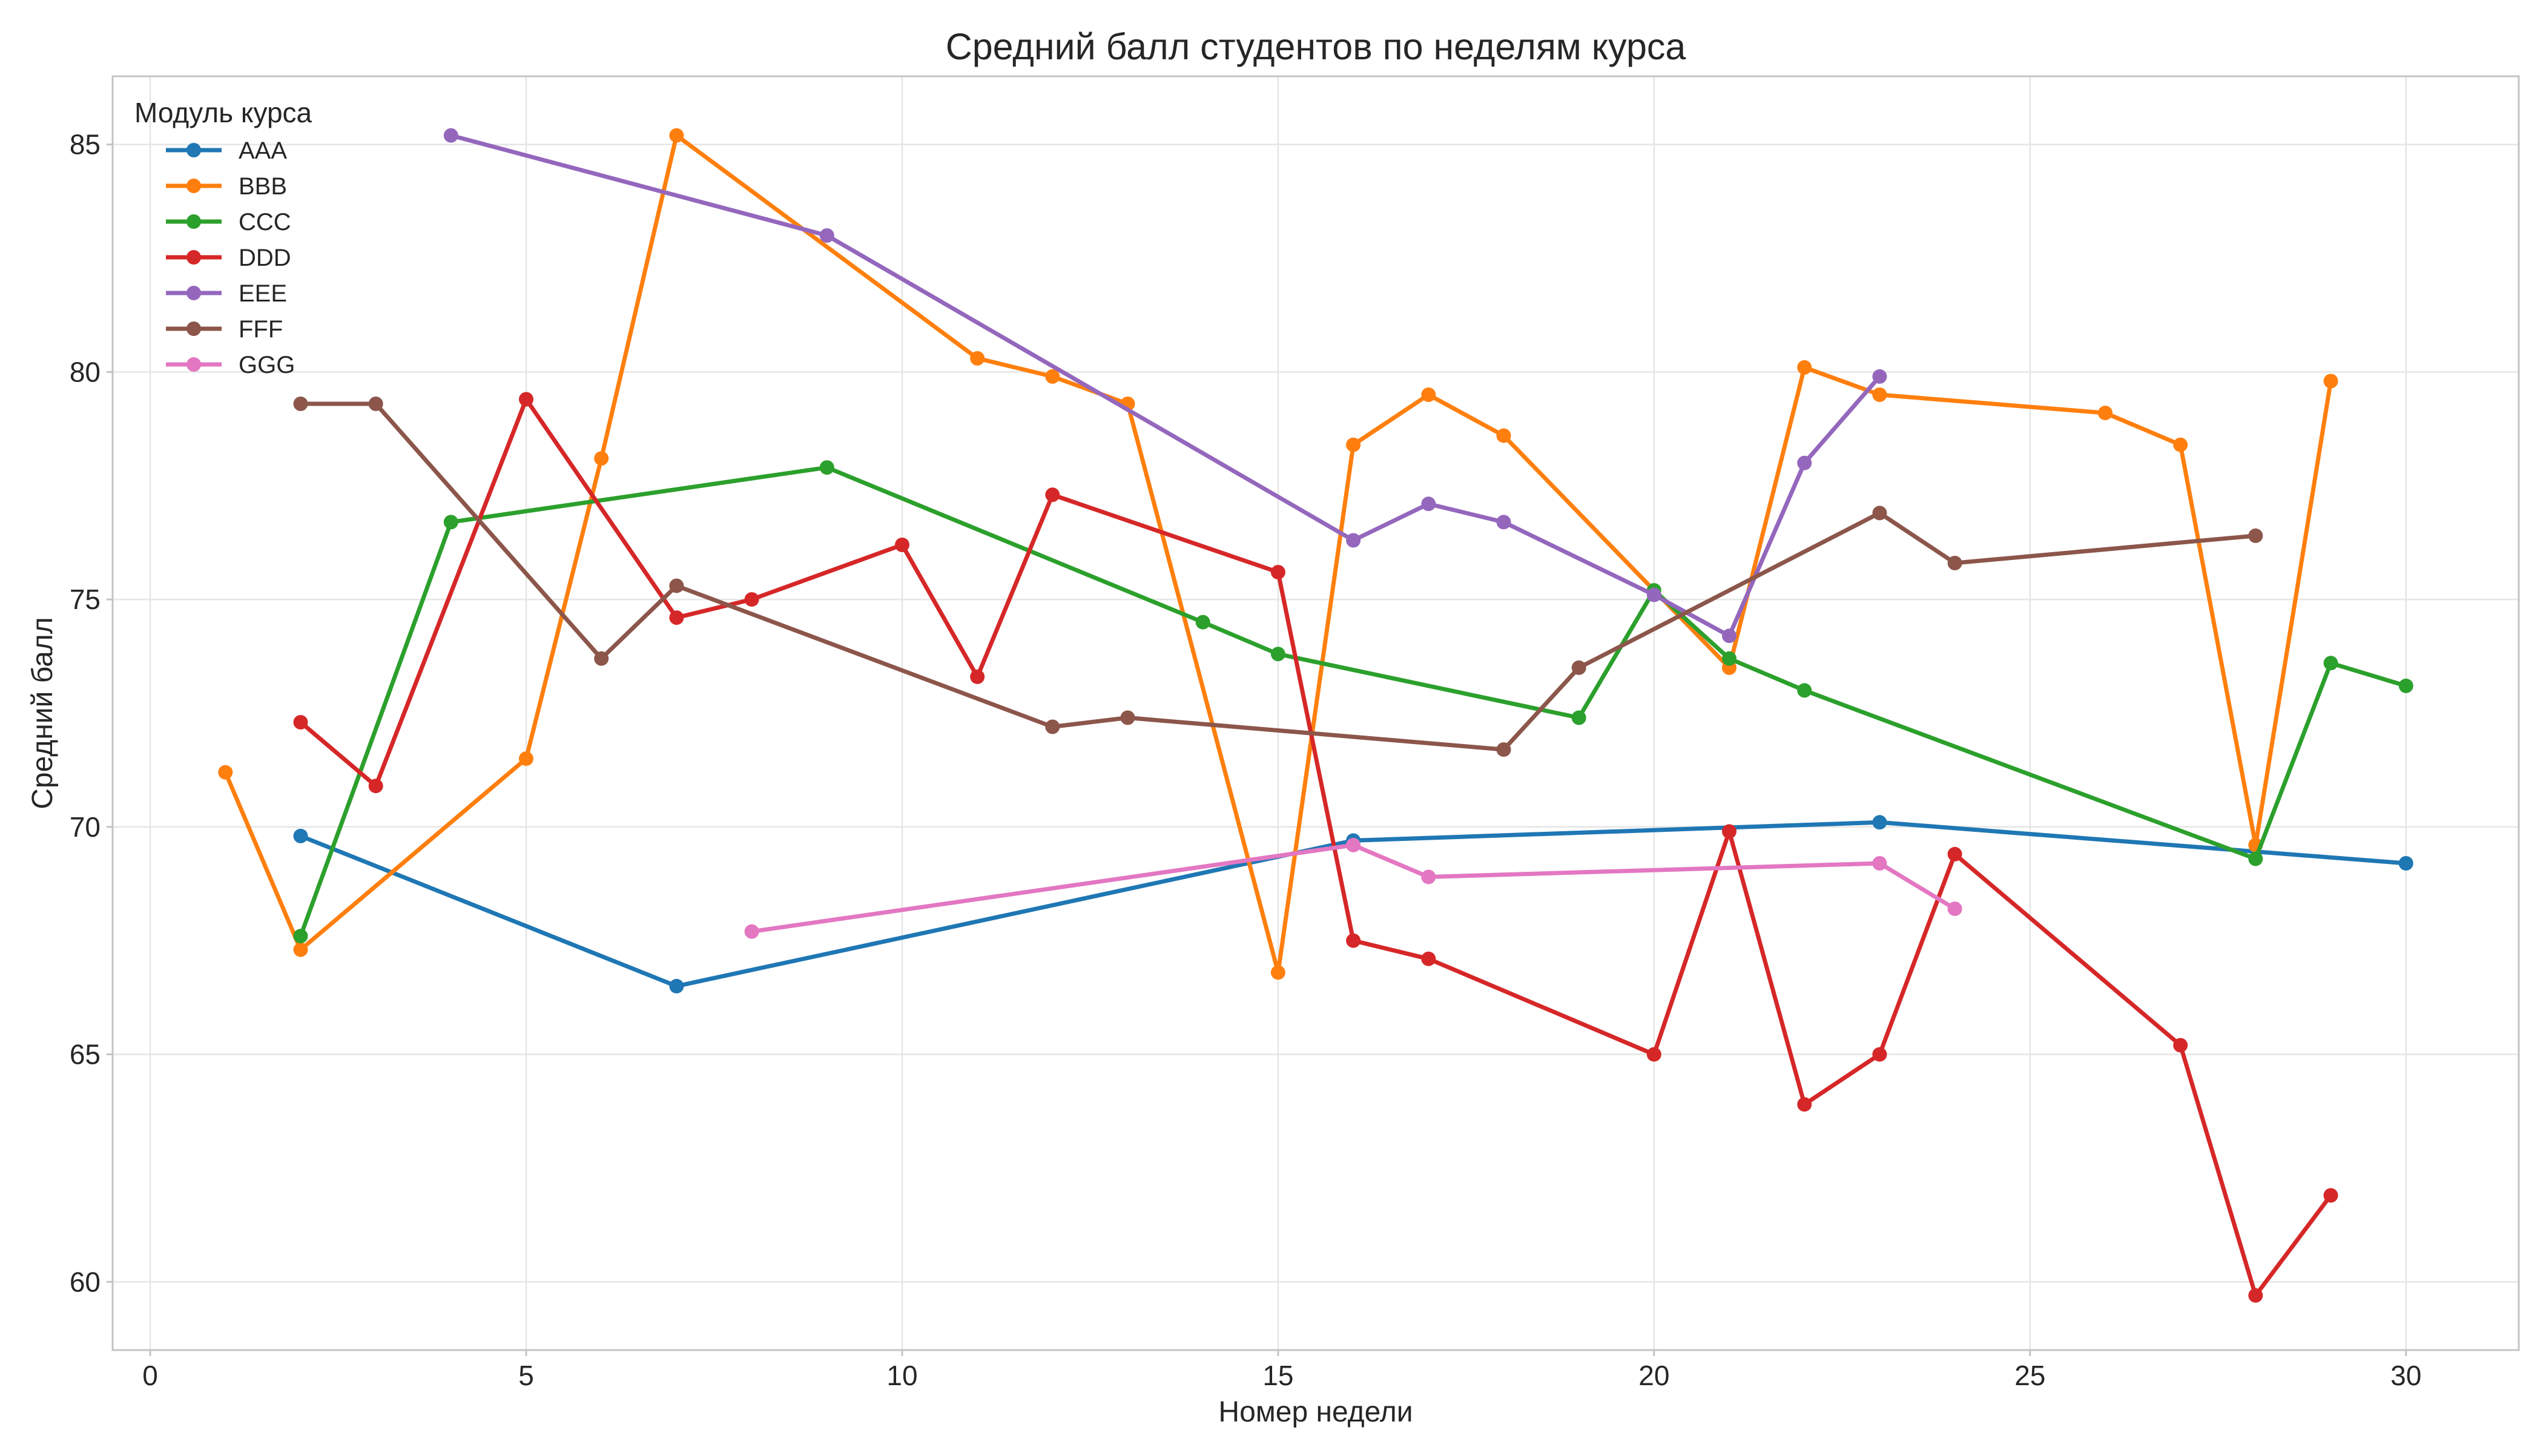 The width and height of the screenshot is (2543, 1456). Describe the element at coordinates (2030, 1375) in the screenshot. I see `x-tick-label: 25` at that location.